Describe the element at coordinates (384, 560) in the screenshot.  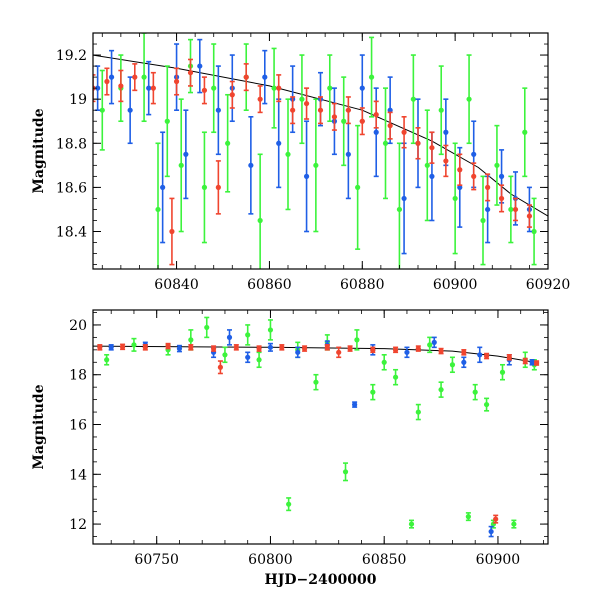
I see `x-tick-label: 60850` at that location.